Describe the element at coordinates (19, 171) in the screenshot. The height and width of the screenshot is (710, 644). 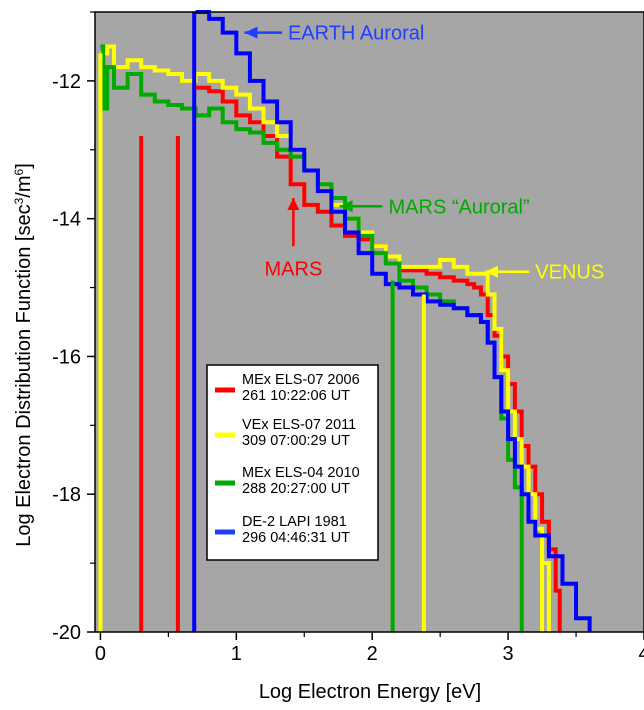
I see `y-axis-title-exp6: 6` at that location.